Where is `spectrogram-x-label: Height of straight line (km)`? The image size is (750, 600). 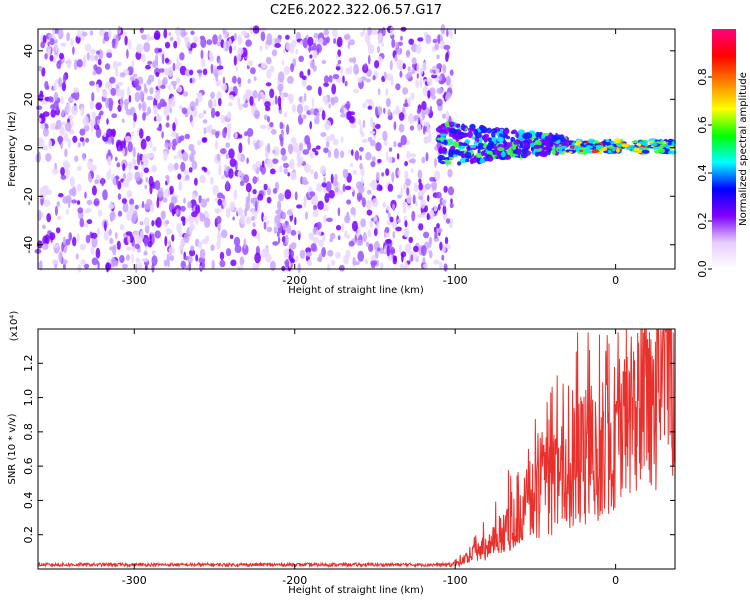 spectrogram-x-label: Height of straight line (km) is located at coordinates (356, 290).